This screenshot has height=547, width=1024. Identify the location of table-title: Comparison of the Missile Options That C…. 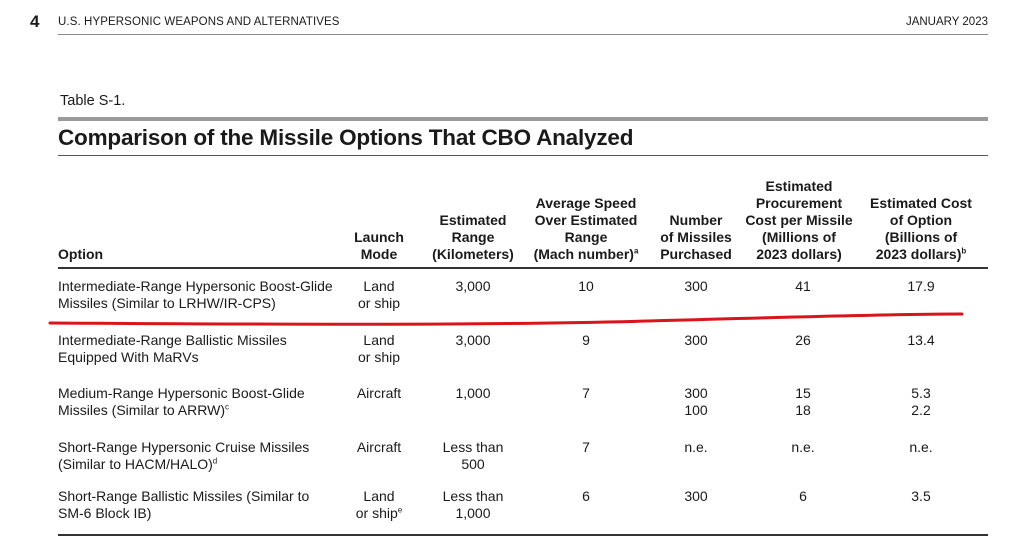
(346, 137).